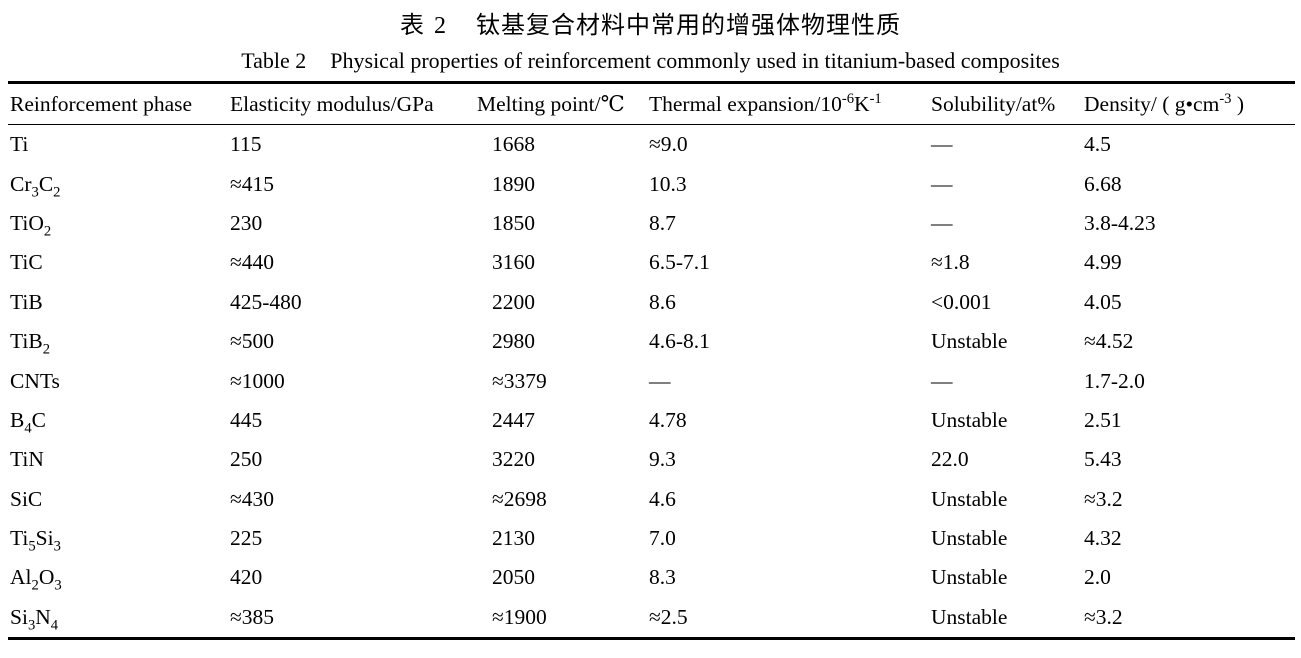 This screenshot has height=658, width=1301. Describe the element at coordinates (252, 262) in the screenshot. I see `cell-elasticity-modulus: ≈440` at that location.